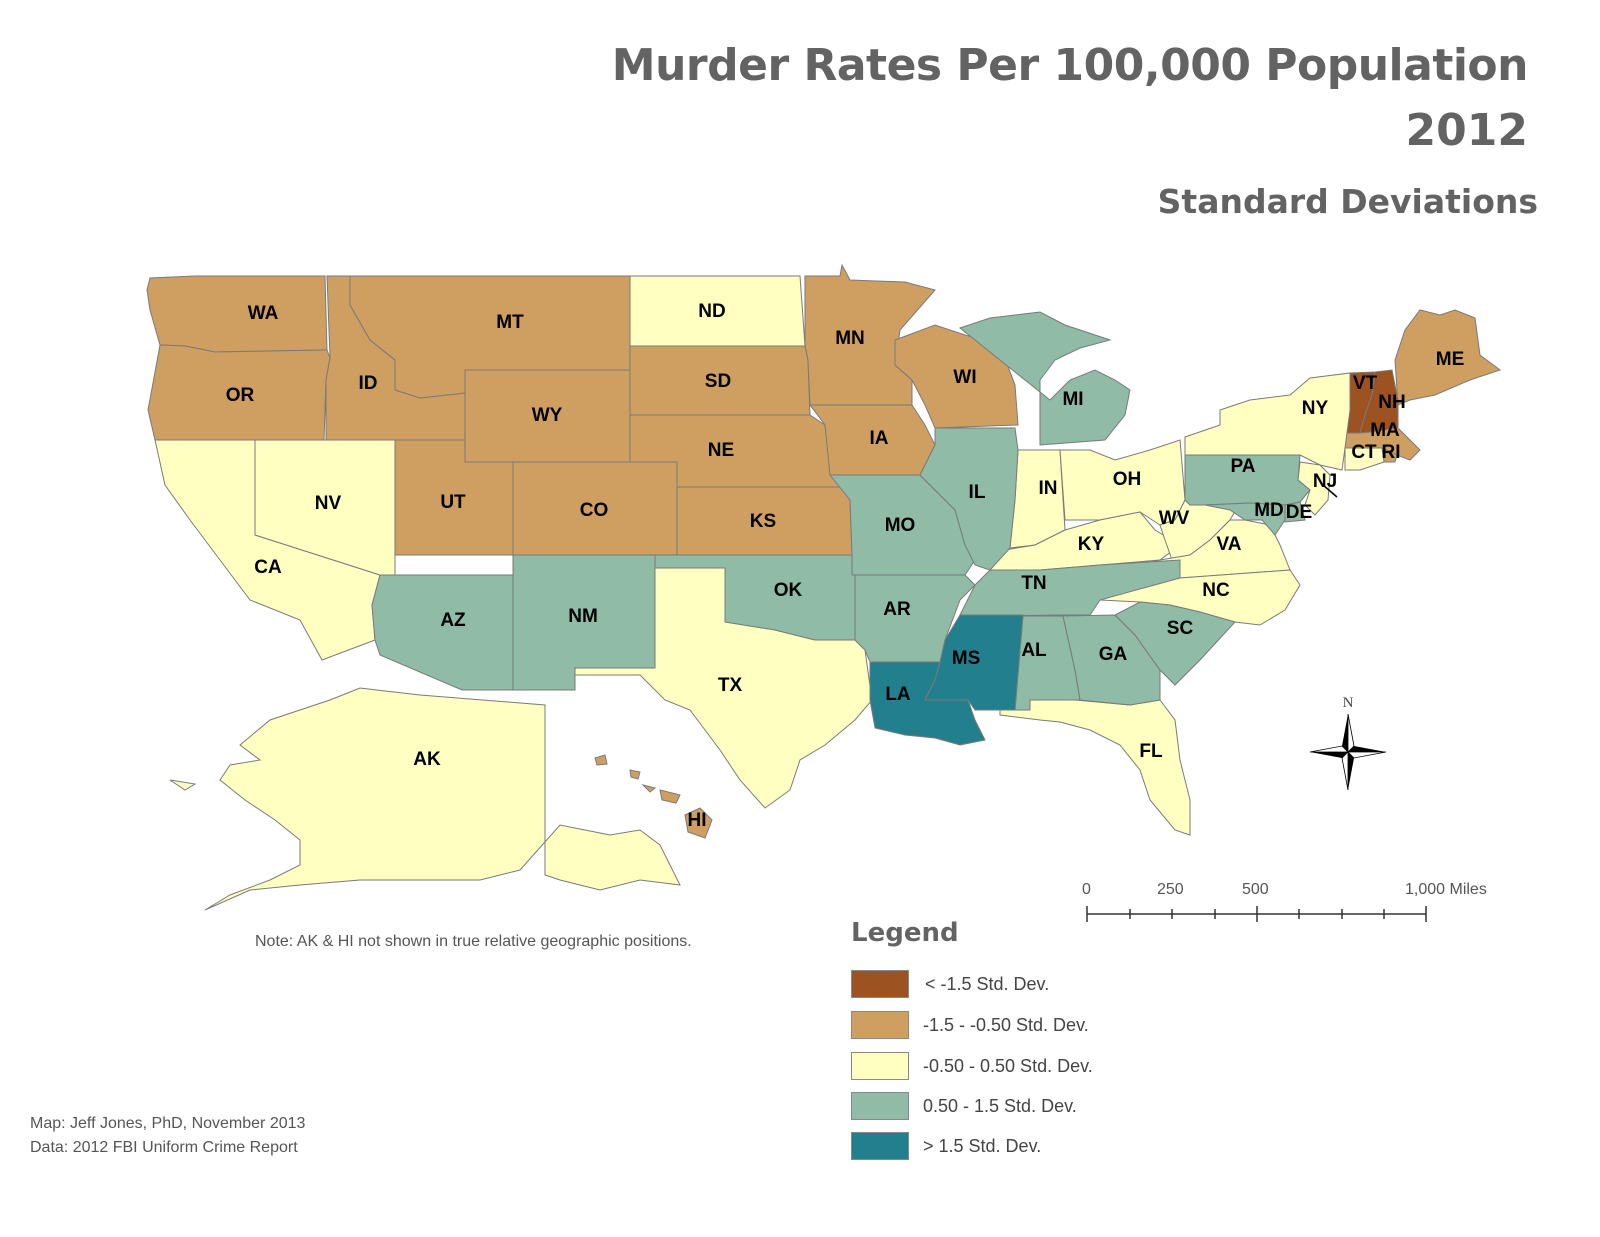  What do you see at coordinates (905, 933) in the screenshot?
I see `legend-title: Legend` at bounding box center [905, 933].